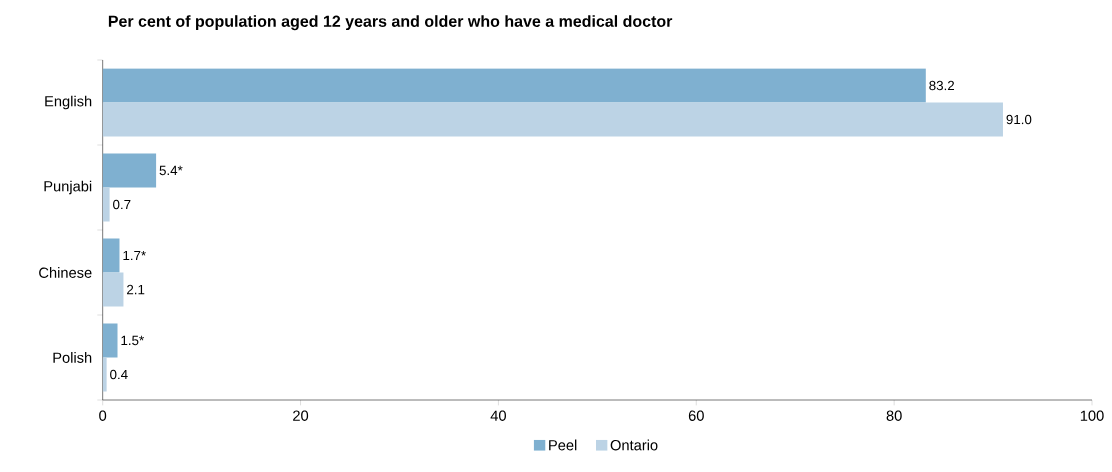 This screenshot has height=472, width=1112. What do you see at coordinates (1092, 415) in the screenshot?
I see `x-tick-label: 100` at bounding box center [1092, 415].